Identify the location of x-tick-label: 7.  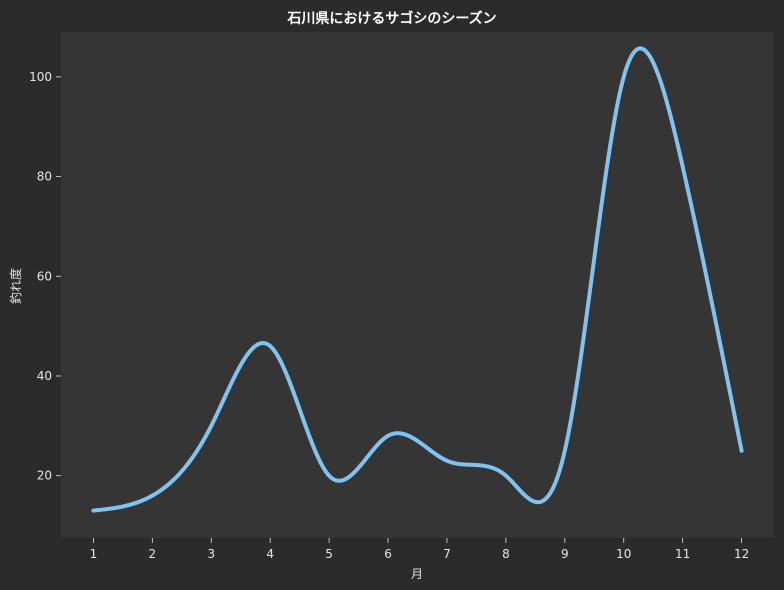
(447, 554).